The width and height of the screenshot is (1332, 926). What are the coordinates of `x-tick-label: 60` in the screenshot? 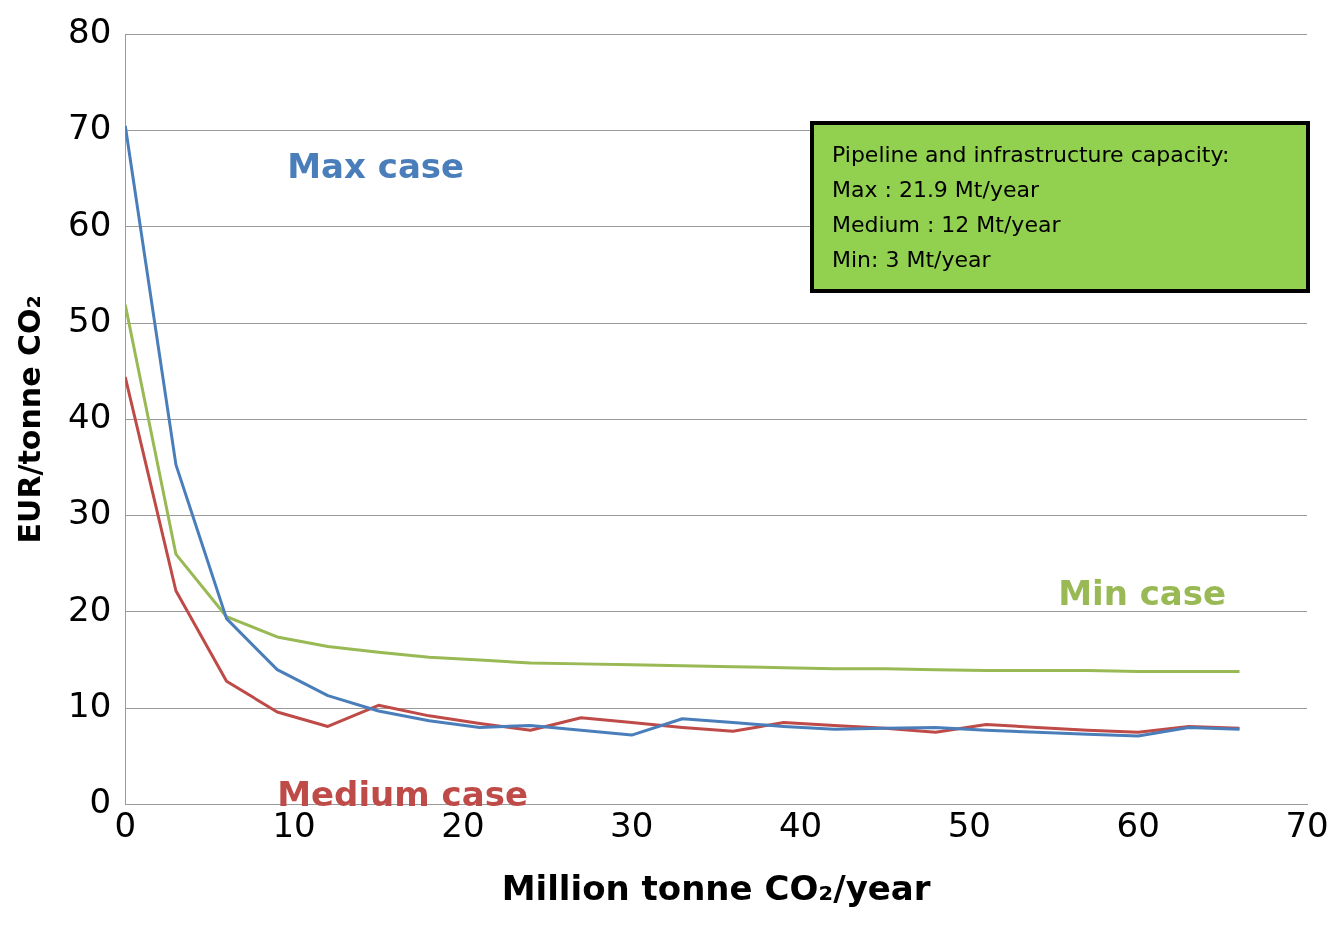 It's located at (1138, 824).